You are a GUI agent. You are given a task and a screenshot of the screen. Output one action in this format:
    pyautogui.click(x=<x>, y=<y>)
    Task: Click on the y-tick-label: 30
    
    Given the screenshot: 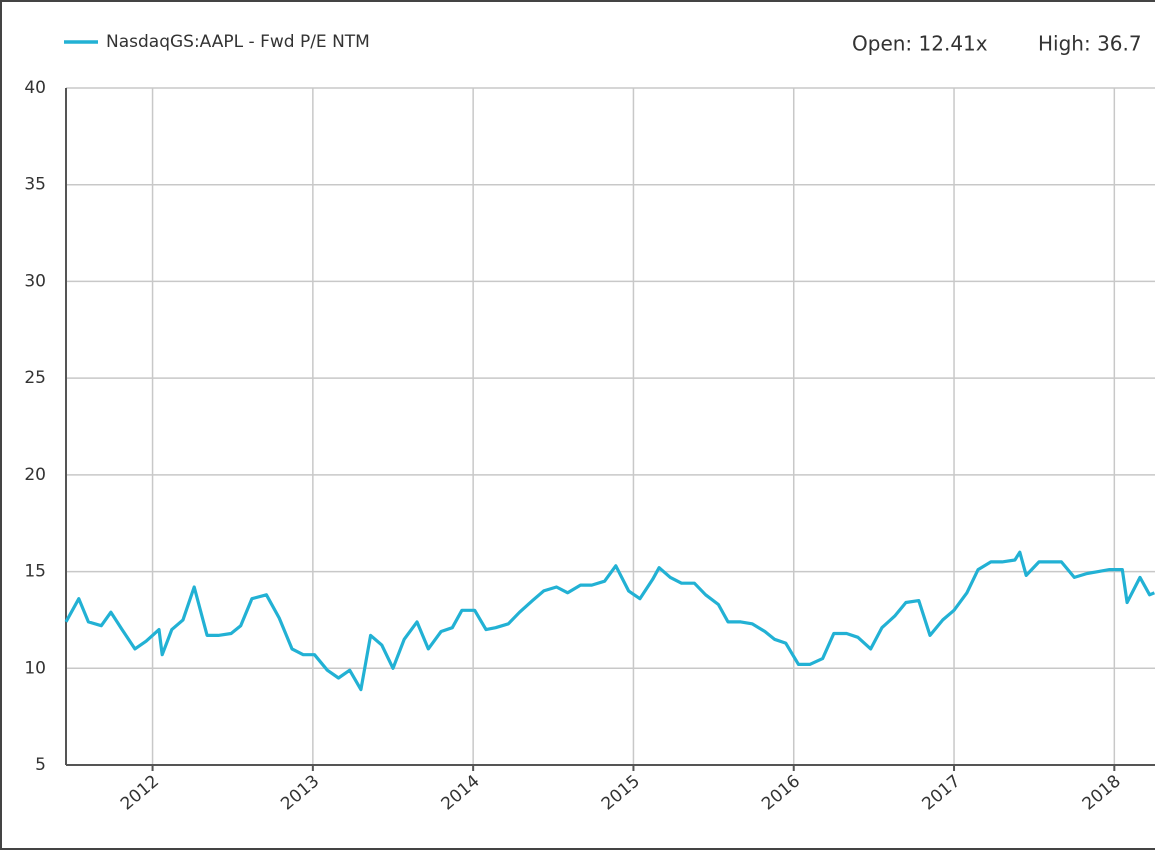 What is the action you would take?
    pyautogui.click(x=35, y=281)
    